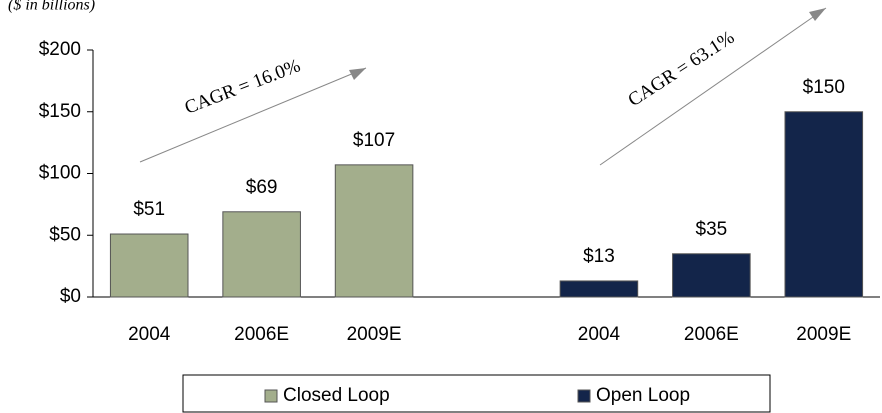  I want to click on value-label: $69, so click(262, 187).